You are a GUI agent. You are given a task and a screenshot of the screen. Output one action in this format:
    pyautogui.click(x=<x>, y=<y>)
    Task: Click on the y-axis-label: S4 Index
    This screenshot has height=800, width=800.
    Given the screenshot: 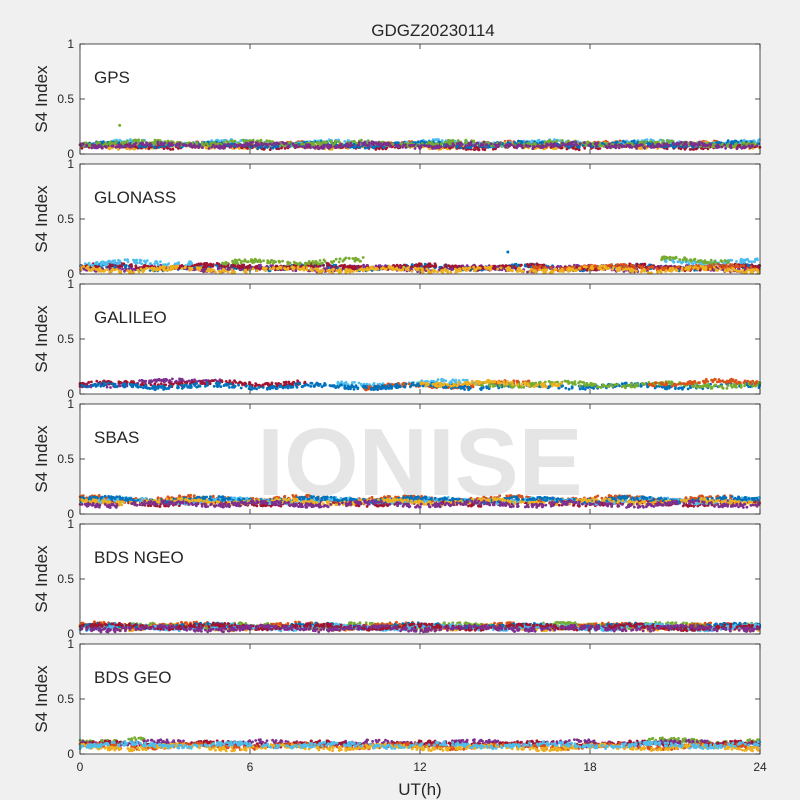 What is the action you would take?
    pyautogui.click(x=41, y=99)
    